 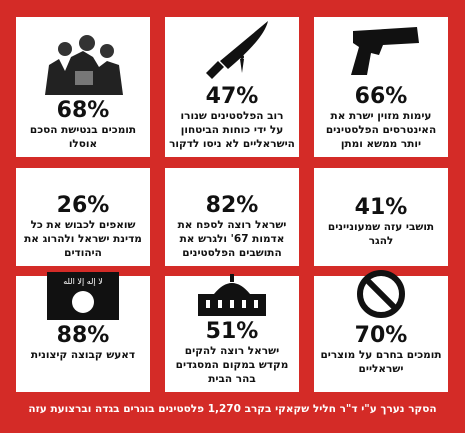 I want to click on card-text: התושבים הפלסטינים, so click(x=232, y=253).